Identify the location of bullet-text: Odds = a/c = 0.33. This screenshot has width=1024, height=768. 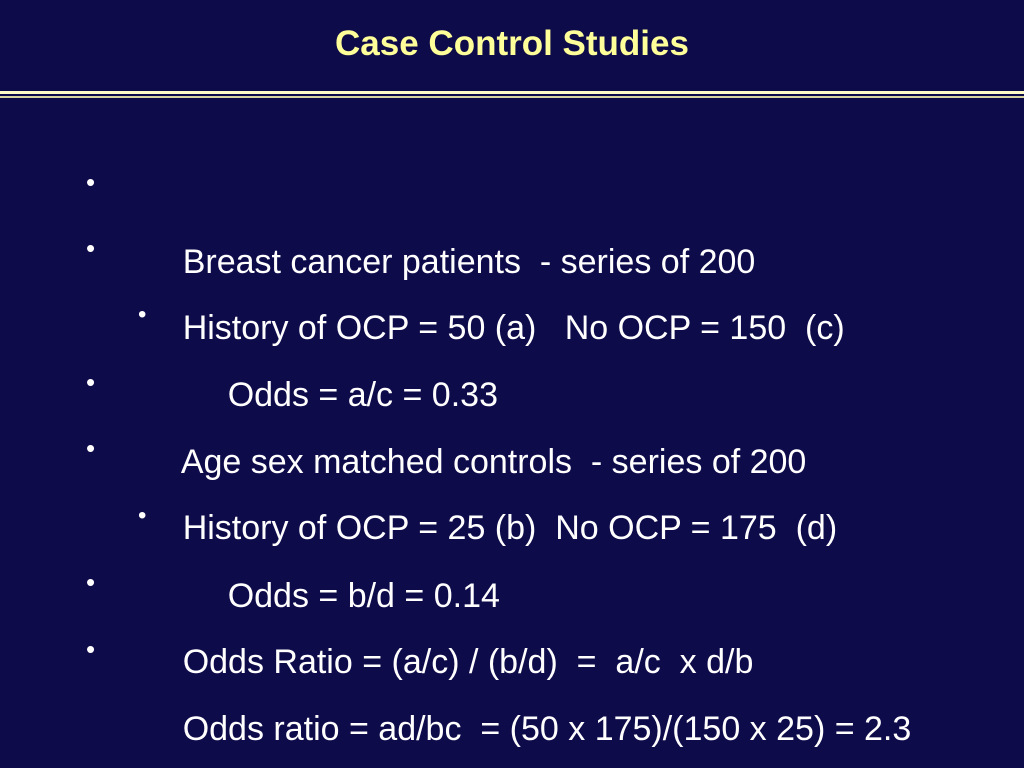
(362, 395).